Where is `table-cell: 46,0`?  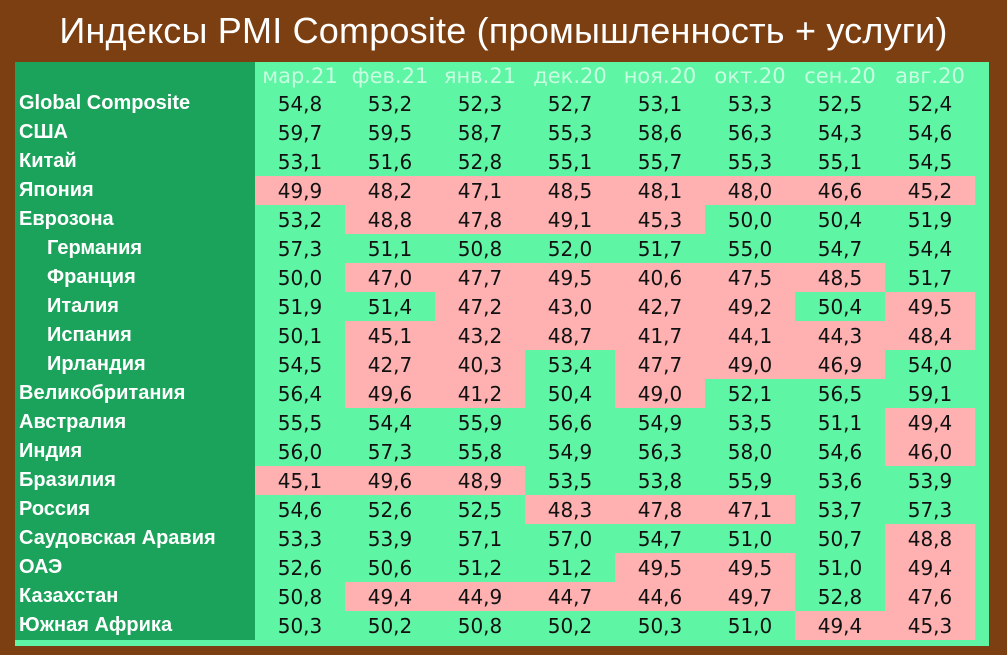
table-cell: 46,0 is located at coordinates (930, 451).